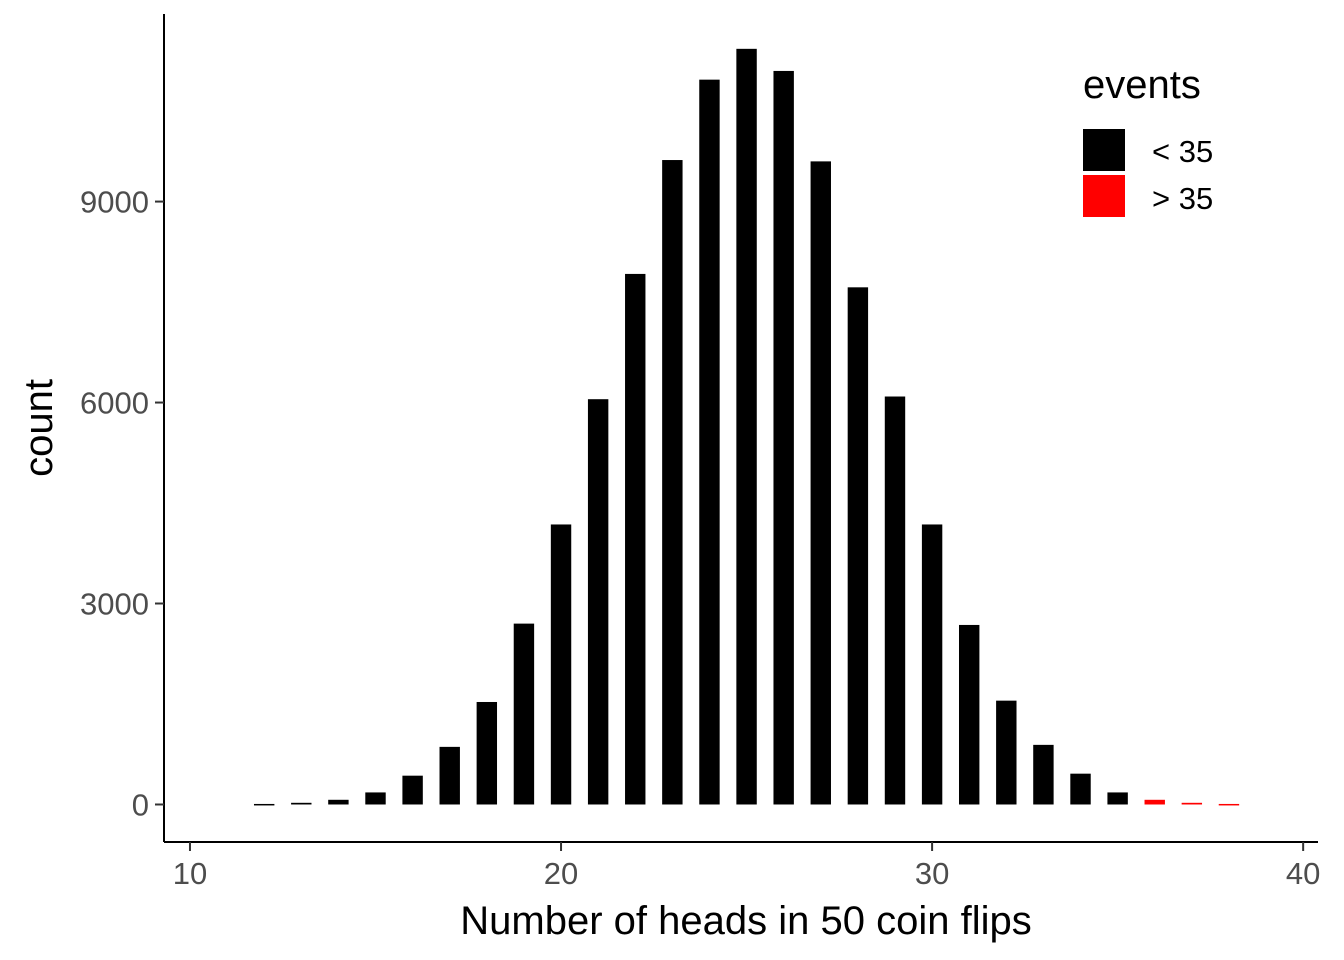 Image resolution: width=1344 pixels, height=960 pixels. Describe the element at coordinates (1117, 798) in the screenshot. I see `bar-below-35-x35` at that location.